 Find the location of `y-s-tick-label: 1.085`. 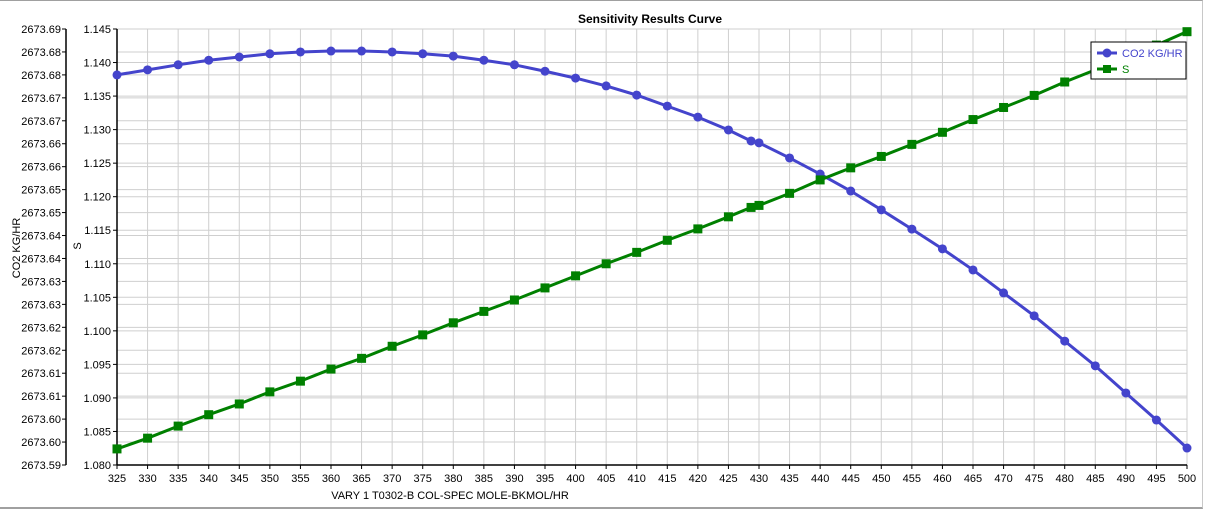

y-s-tick-label: 1.085 is located at coordinates (97, 432).